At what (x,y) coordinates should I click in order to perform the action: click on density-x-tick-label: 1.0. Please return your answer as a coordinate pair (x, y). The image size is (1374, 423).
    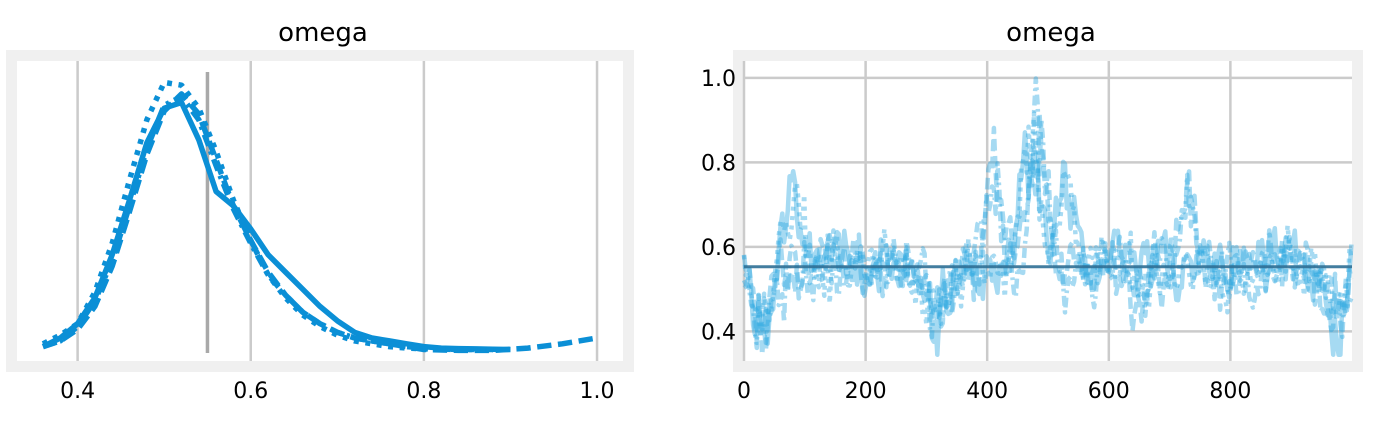
    Looking at the image, I should click on (597, 391).